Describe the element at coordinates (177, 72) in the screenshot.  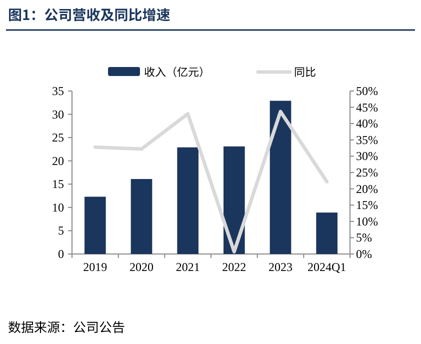
I see `legend-label: 收入（亿元）` at that location.